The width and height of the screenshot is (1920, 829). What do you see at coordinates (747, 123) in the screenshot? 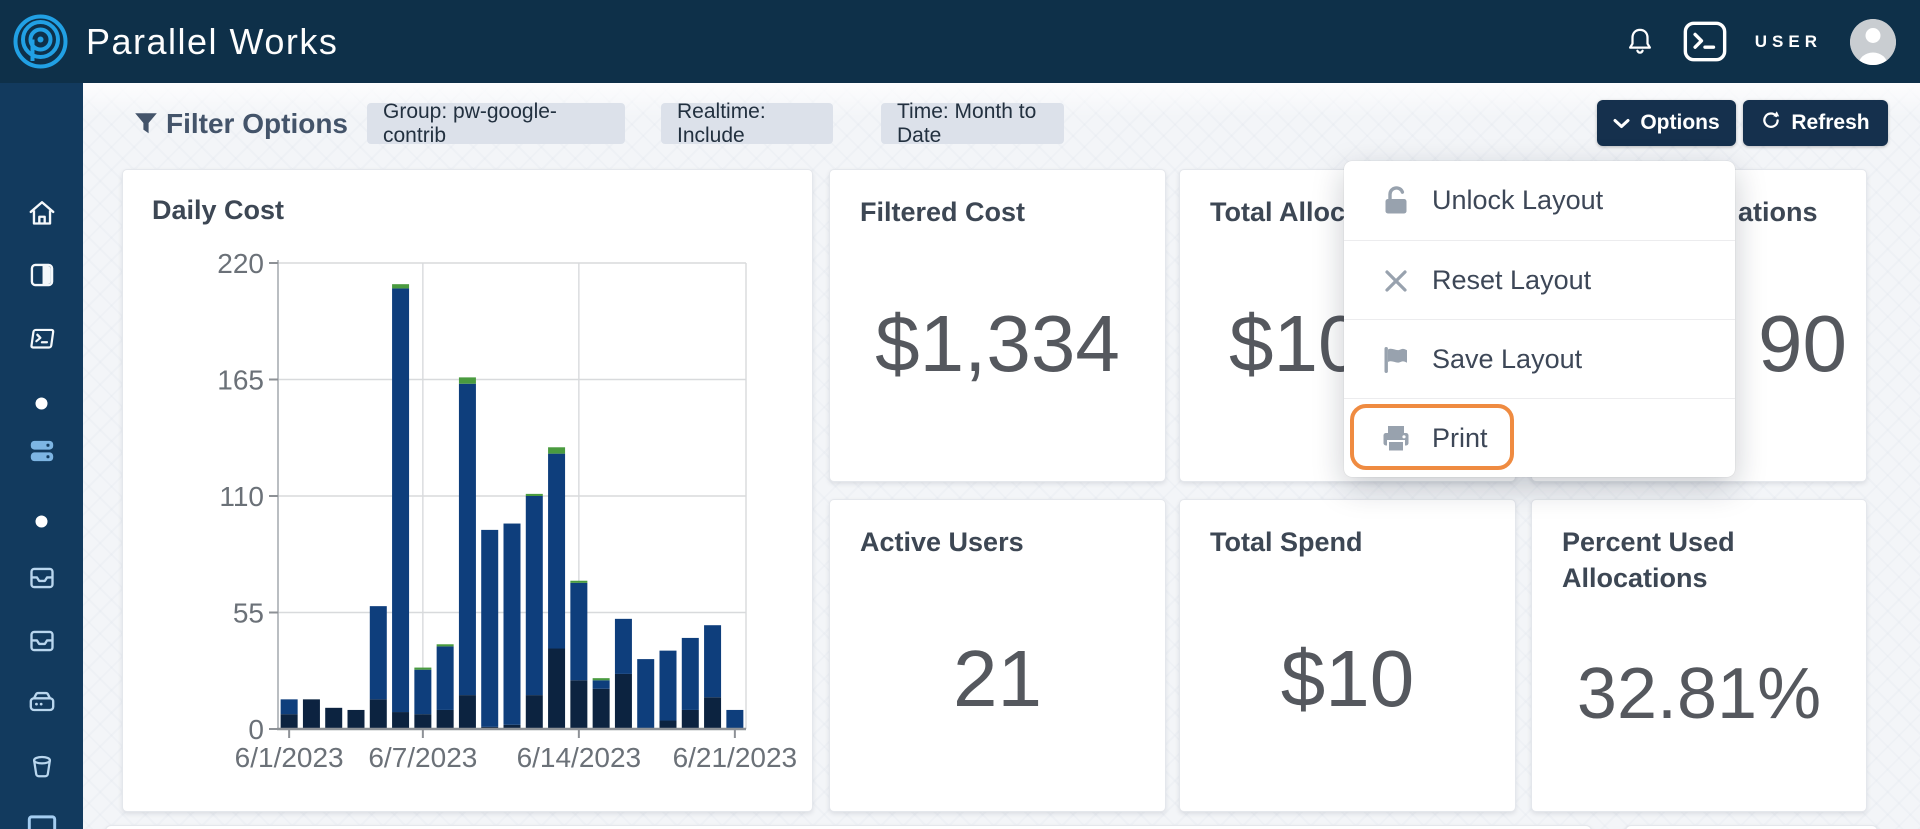
I see `filter-chip-realtime: Realtime: Include` at bounding box center [747, 123].